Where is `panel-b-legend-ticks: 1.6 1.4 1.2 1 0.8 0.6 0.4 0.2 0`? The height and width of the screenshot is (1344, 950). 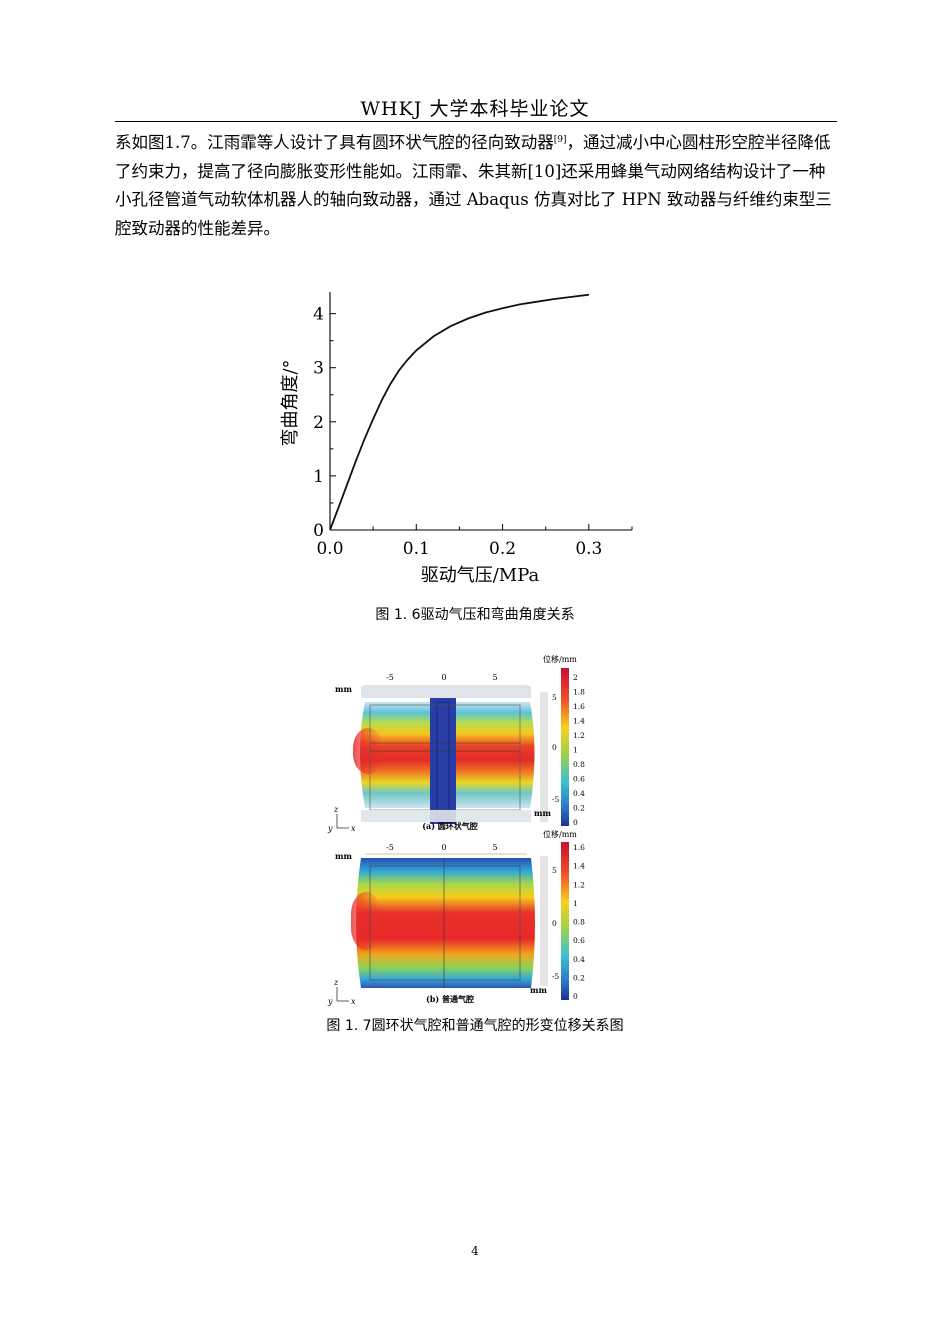
panel-b-legend-ticks: 1.6 1.4 1.2 1 0.8 0.6 0.4 0.2 0 is located at coordinates (579, 922).